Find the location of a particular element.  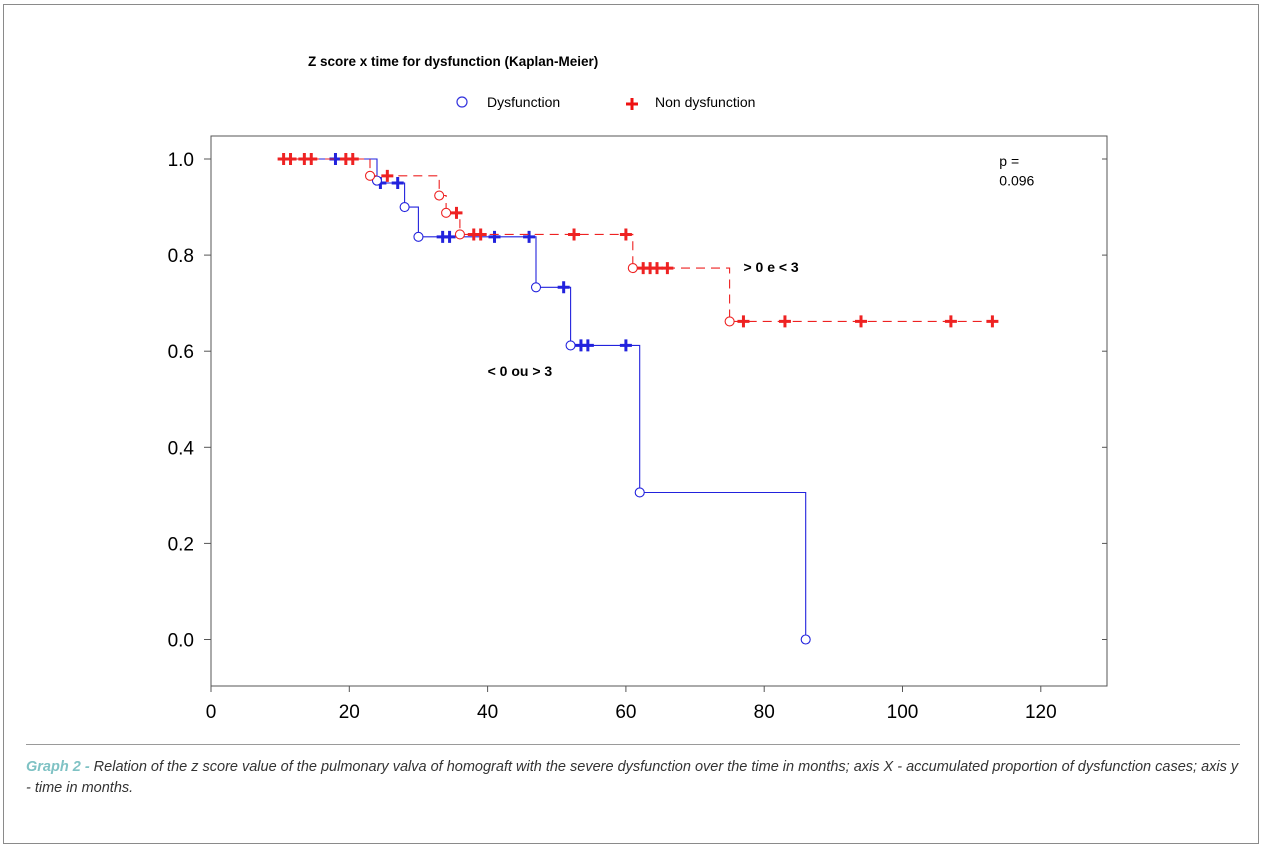

y-tick-label: 0.2 is located at coordinates (181, 544).